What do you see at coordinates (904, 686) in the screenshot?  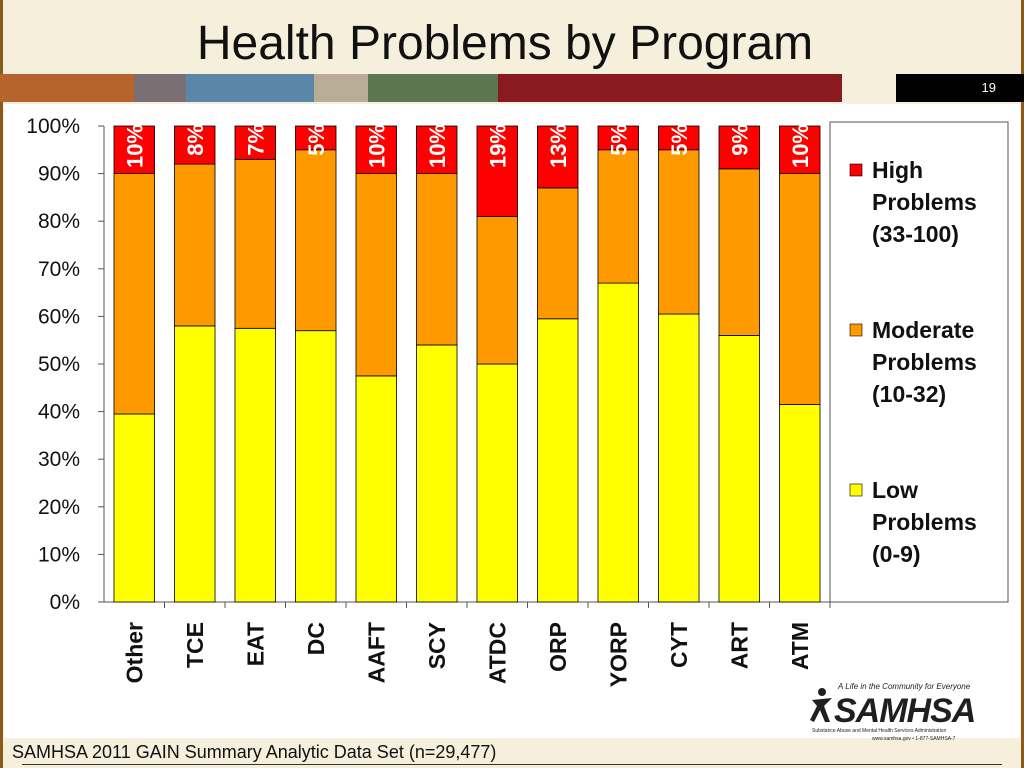 I see `logo-tagline: A Life in the Community for Everyone` at bounding box center [904, 686].